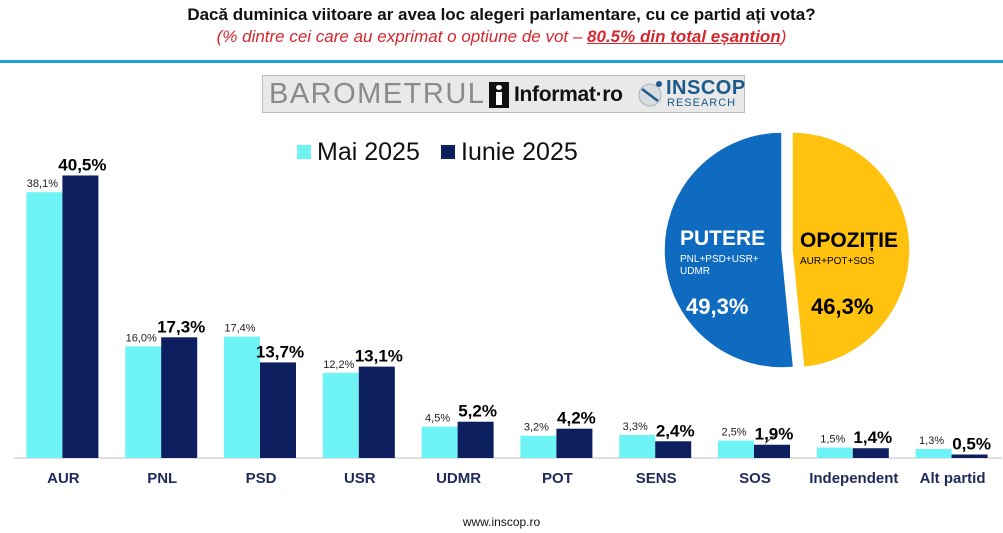  I want to click on data-label-mai: 38,1%, so click(42, 184).